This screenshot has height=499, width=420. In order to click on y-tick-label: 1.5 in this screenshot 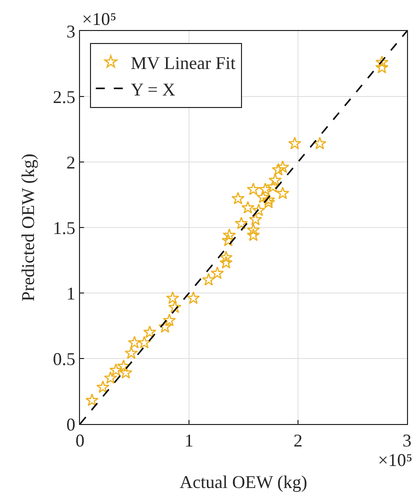, I will do `click(64, 228)`.